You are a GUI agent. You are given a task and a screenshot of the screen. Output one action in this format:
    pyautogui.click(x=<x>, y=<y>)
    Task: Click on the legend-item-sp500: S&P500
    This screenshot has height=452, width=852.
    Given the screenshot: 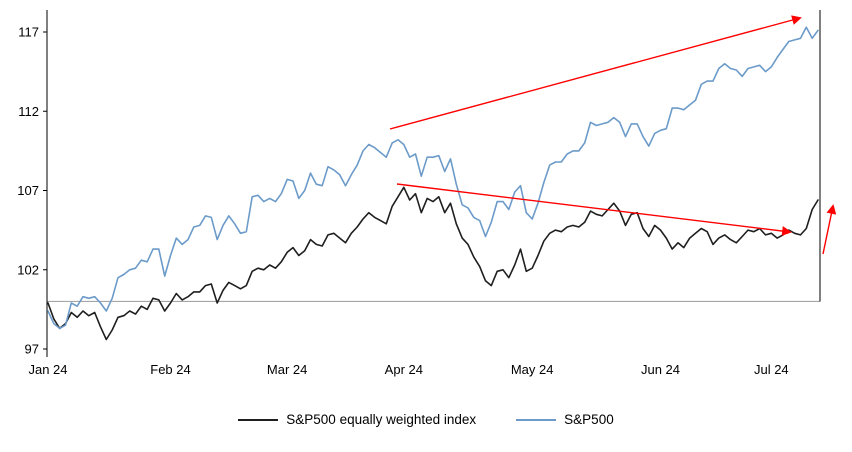 What is the action you would take?
    pyautogui.click(x=565, y=419)
    